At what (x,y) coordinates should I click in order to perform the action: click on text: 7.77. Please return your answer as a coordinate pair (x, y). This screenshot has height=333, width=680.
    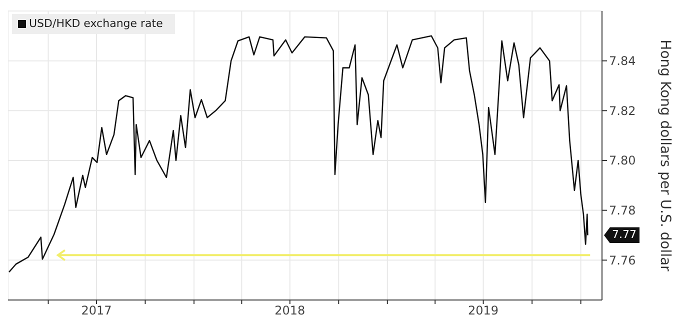
    Looking at the image, I should click on (622, 235).